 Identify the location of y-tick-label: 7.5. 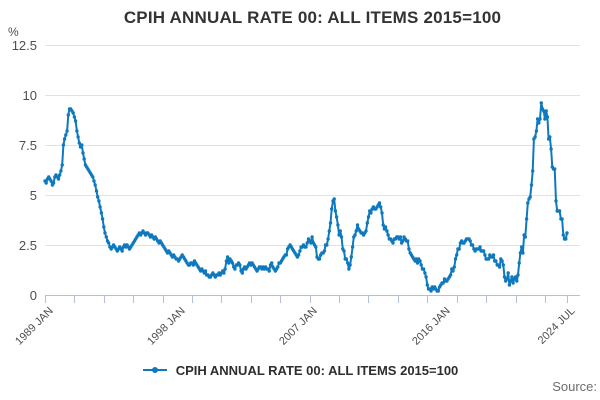
(27, 145).